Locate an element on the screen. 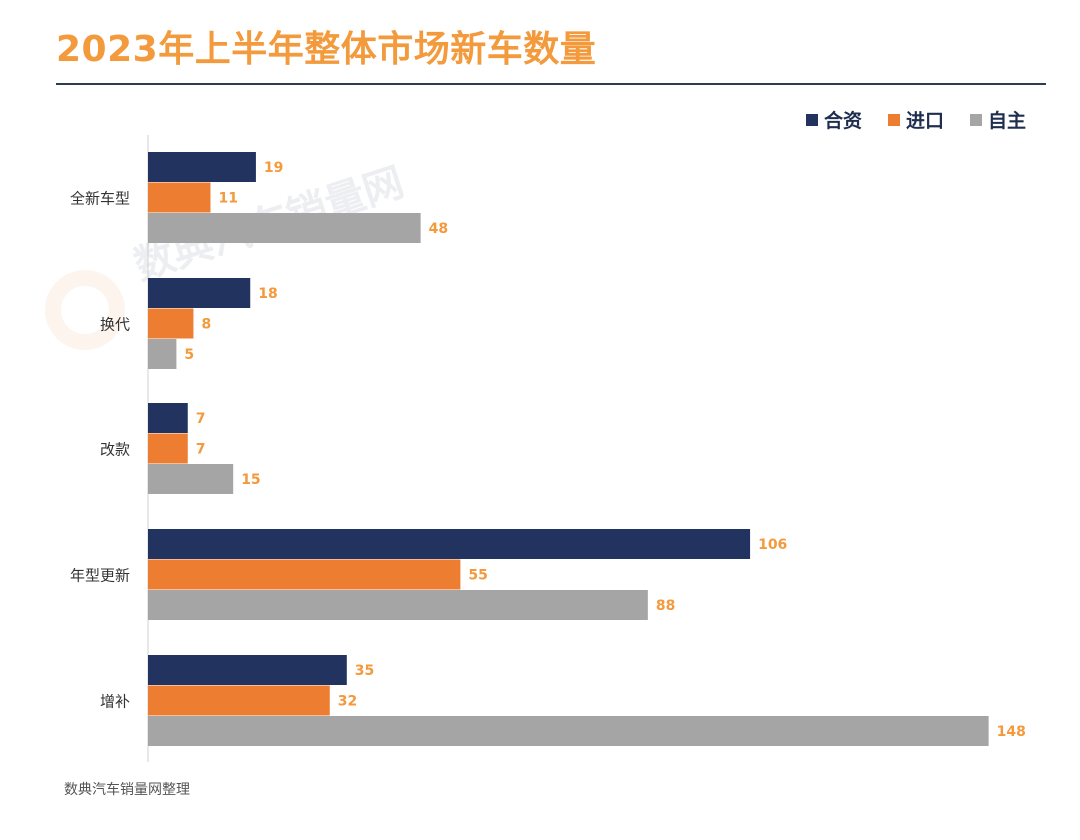  legend-label-zizhu: 自主 is located at coordinates (1006, 121).